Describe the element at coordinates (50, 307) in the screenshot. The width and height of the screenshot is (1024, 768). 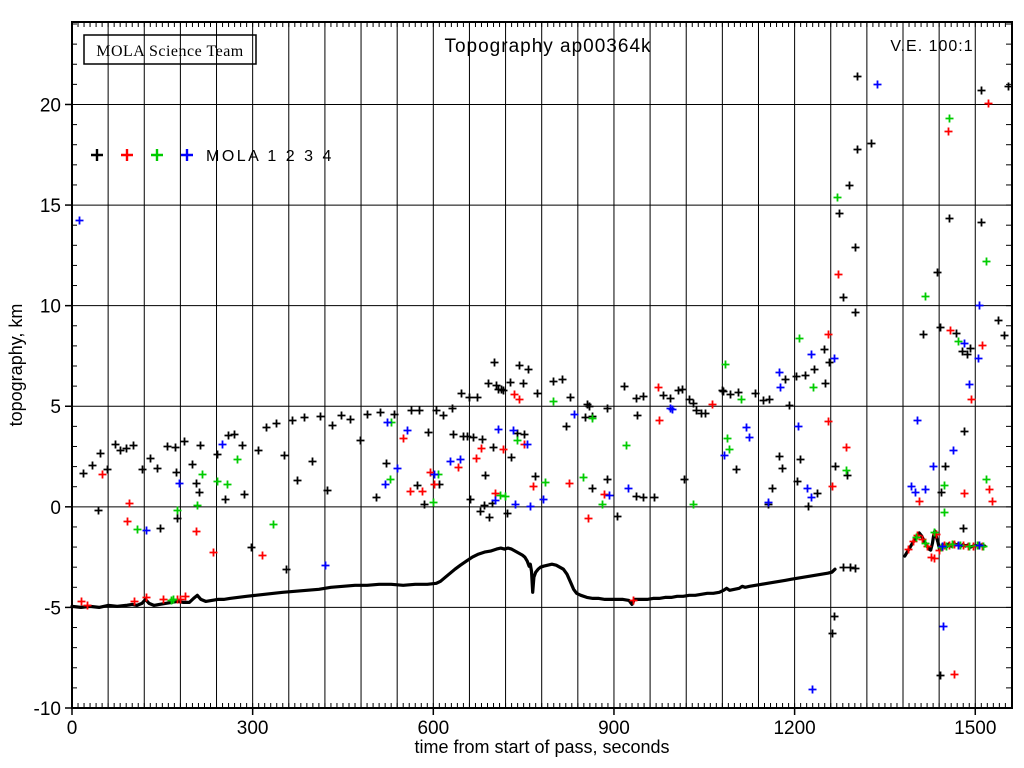
I see `y-tick-label: 10` at that location.